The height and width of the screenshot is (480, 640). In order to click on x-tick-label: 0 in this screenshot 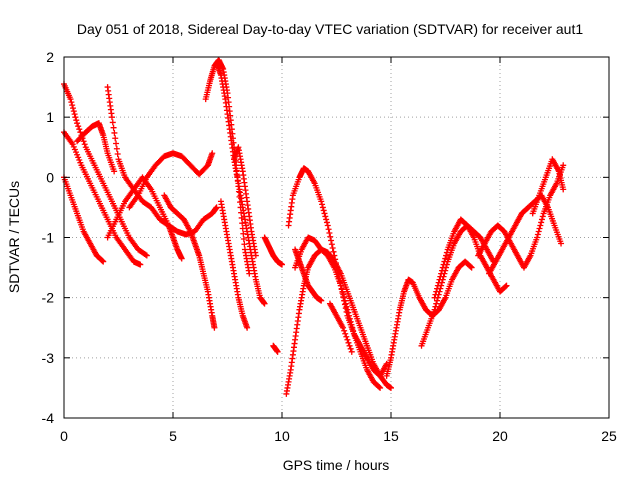, I will do `click(64, 436)`.